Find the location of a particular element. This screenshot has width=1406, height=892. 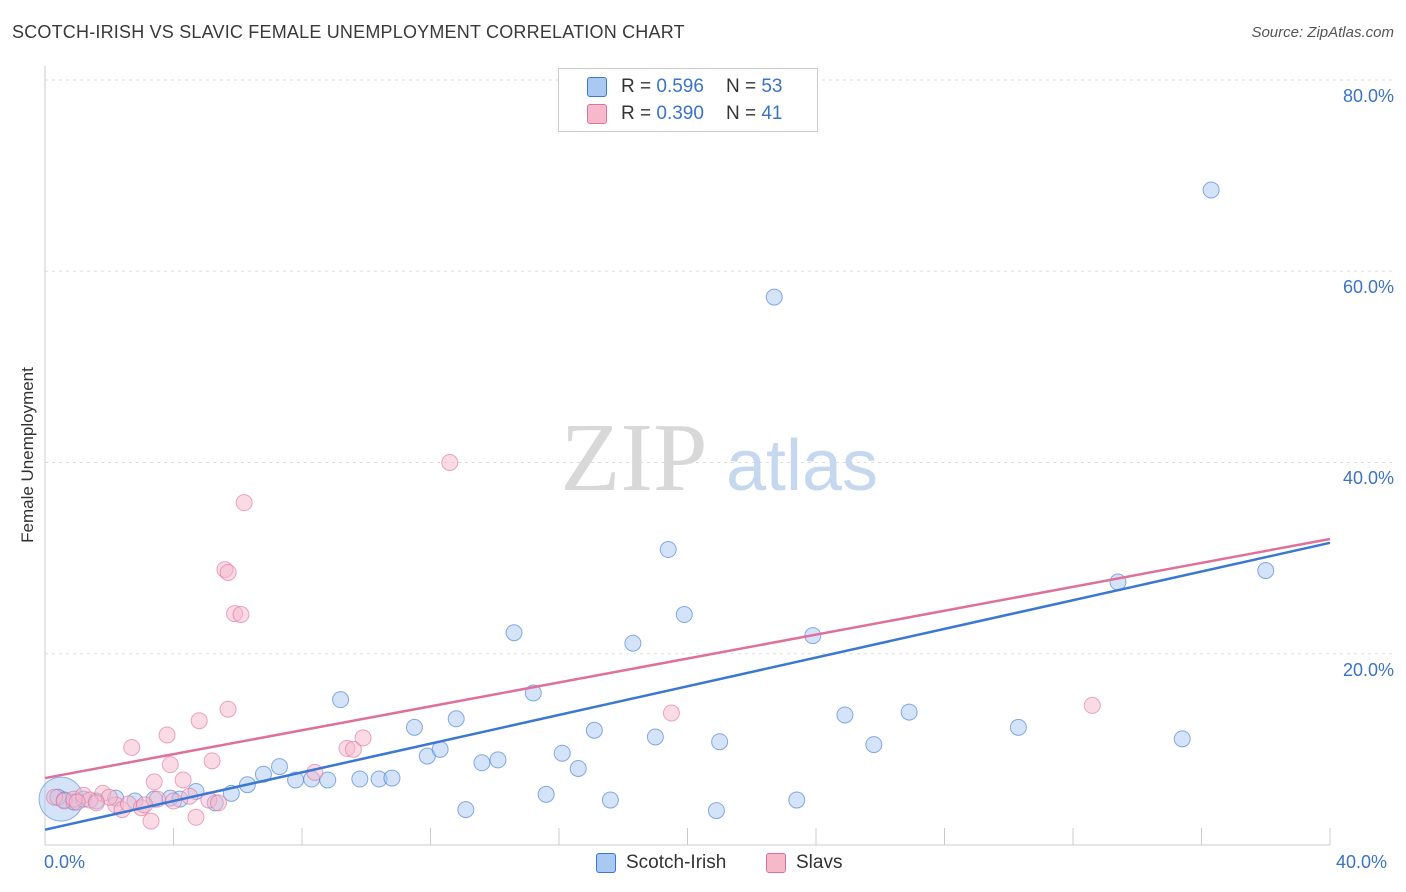

legend-n-value: 41 is located at coordinates (772, 113).